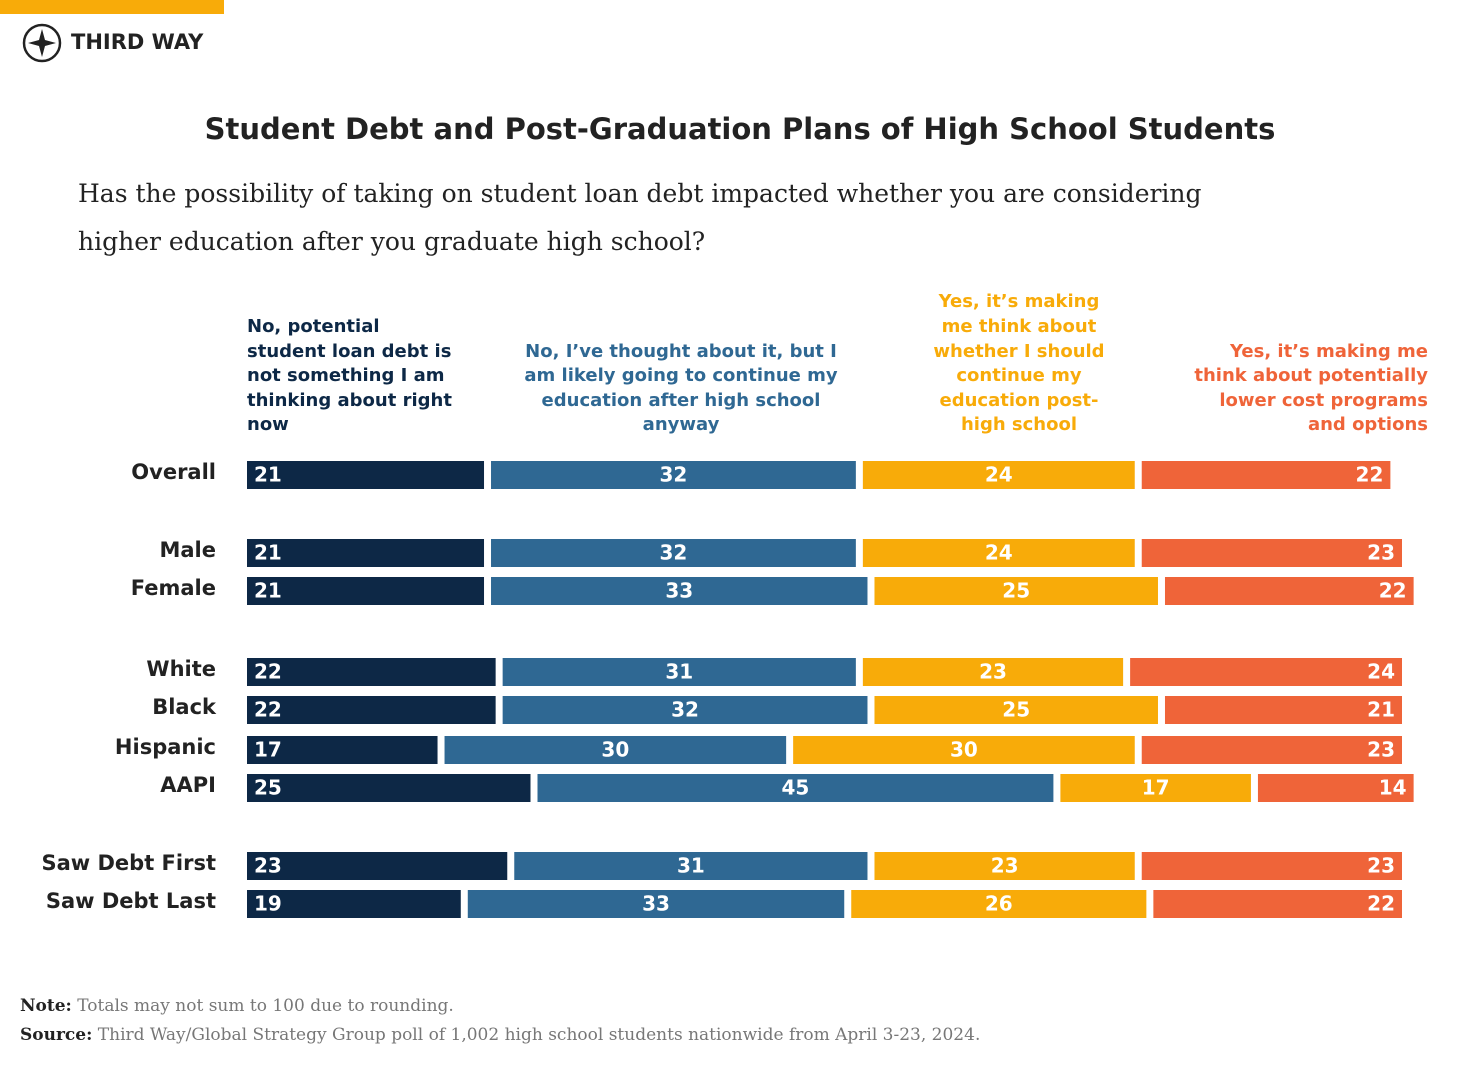 The height and width of the screenshot is (1076, 1480). What do you see at coordinates (131, 901) in the screenshot?
I see `category-label: Saw Debt Last` at bounding box center [131, 901].